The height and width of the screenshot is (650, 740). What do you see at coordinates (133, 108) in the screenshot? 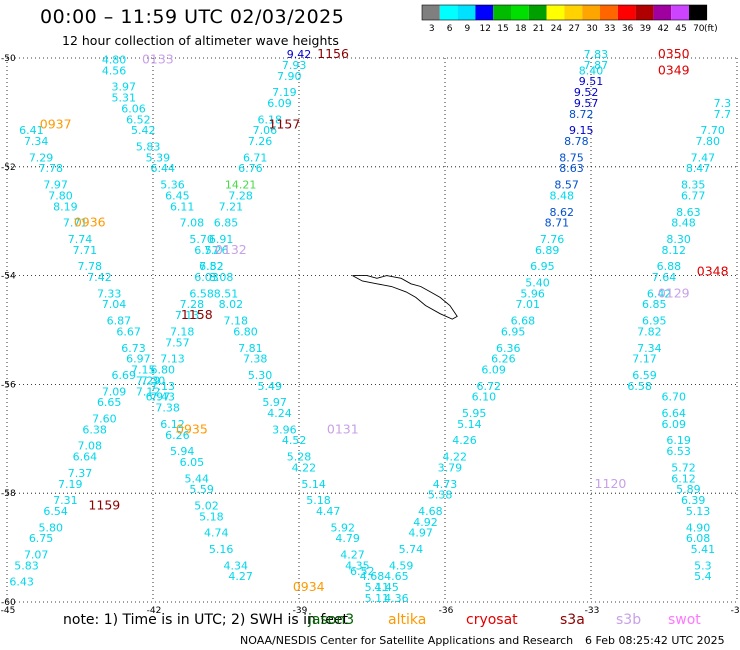
I see `wave-height-value: 6.06` at bounding box center [133, 108].